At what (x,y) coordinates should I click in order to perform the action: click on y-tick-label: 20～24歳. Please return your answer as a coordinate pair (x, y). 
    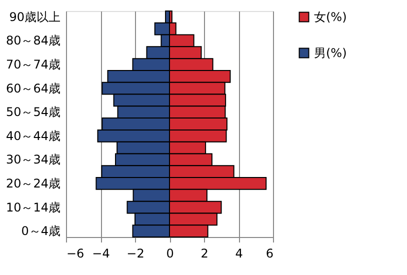
    Looking at the image, I should click on (33, 183).